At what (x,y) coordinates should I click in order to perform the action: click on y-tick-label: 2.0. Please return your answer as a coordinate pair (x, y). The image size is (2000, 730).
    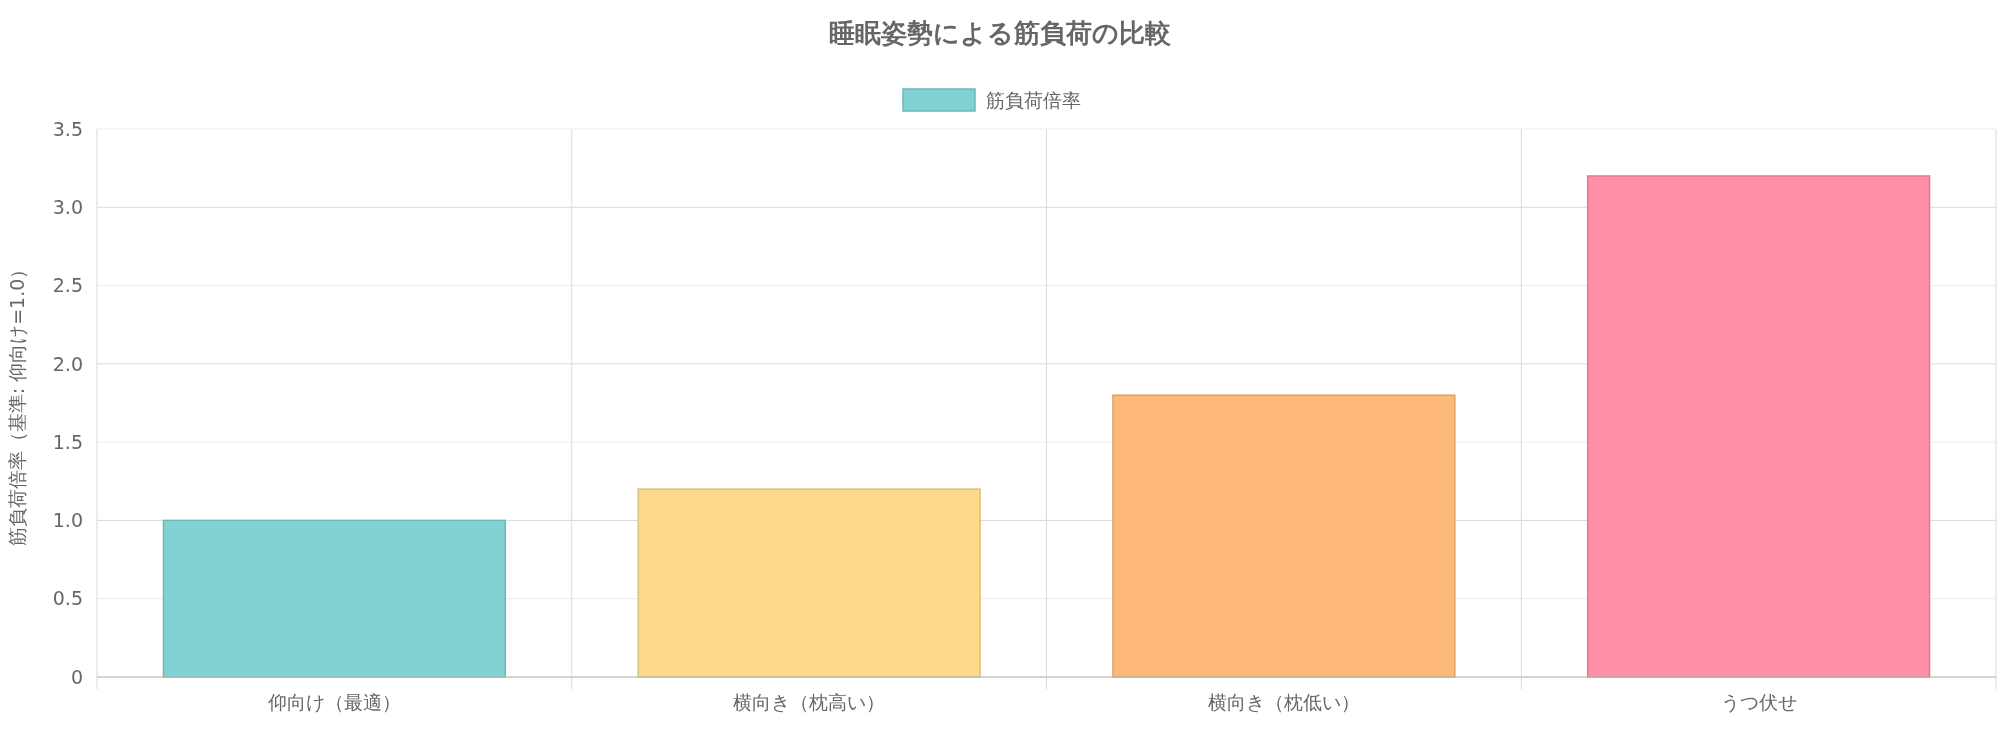
    Looking at the image, I should click on (67, 363).